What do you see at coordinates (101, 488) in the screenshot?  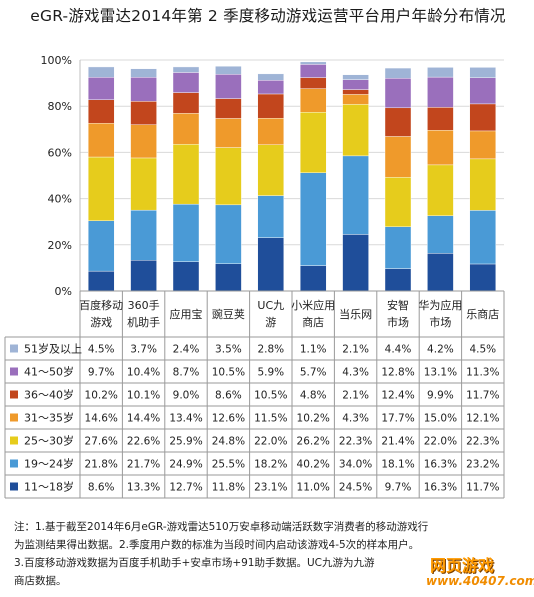 I see `table-cell-value: 8.6%` at bounding box center [101, 488].